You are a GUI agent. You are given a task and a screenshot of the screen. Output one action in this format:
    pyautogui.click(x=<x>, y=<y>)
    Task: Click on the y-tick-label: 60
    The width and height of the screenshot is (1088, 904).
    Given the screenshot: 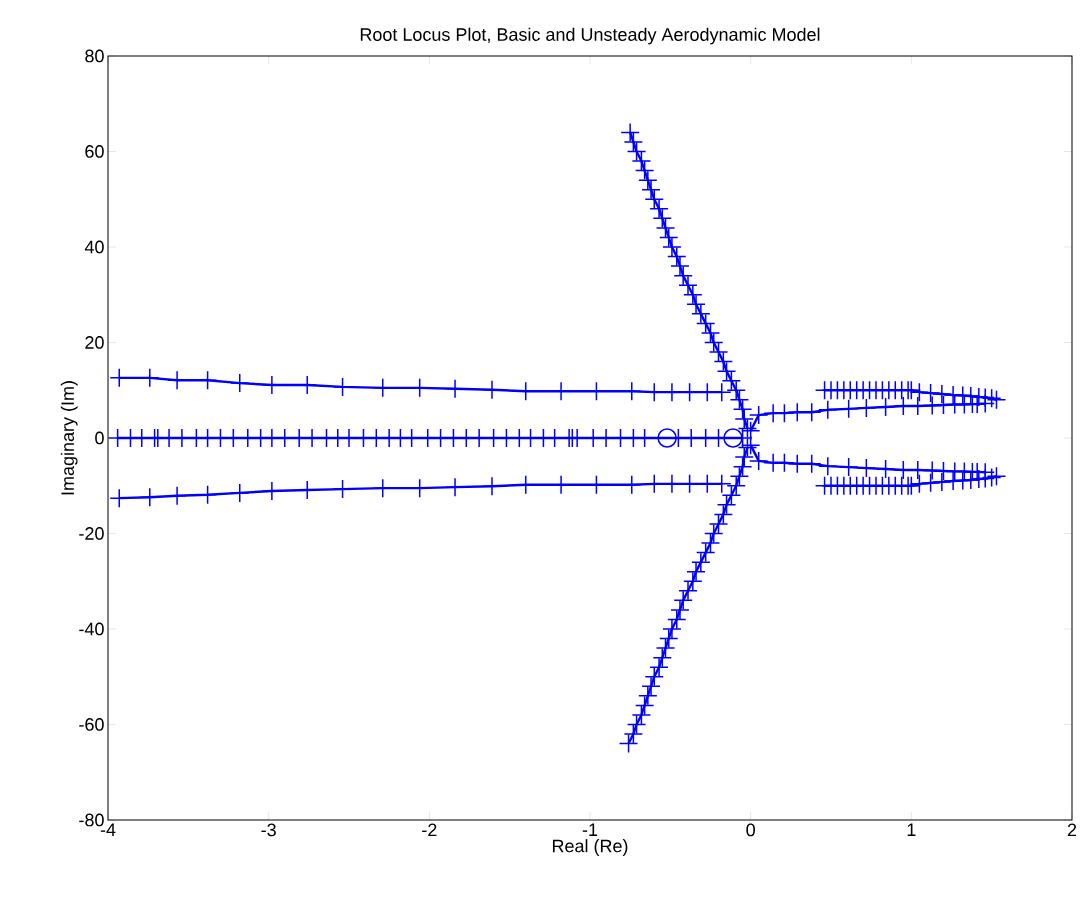 What is the action you would take?
    pyautogui.click(x=94, y=151)
    